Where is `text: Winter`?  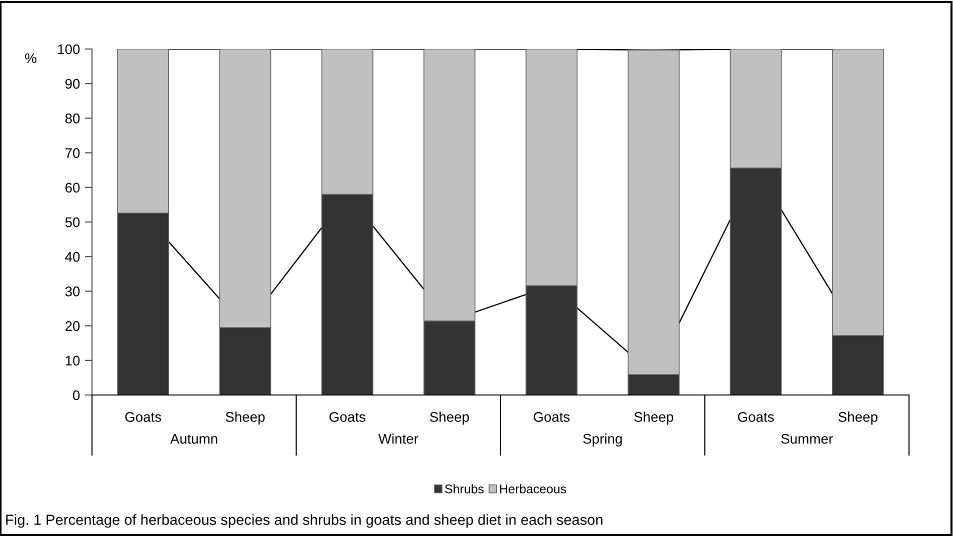
text: Winter is located at coordinates (398, 439).